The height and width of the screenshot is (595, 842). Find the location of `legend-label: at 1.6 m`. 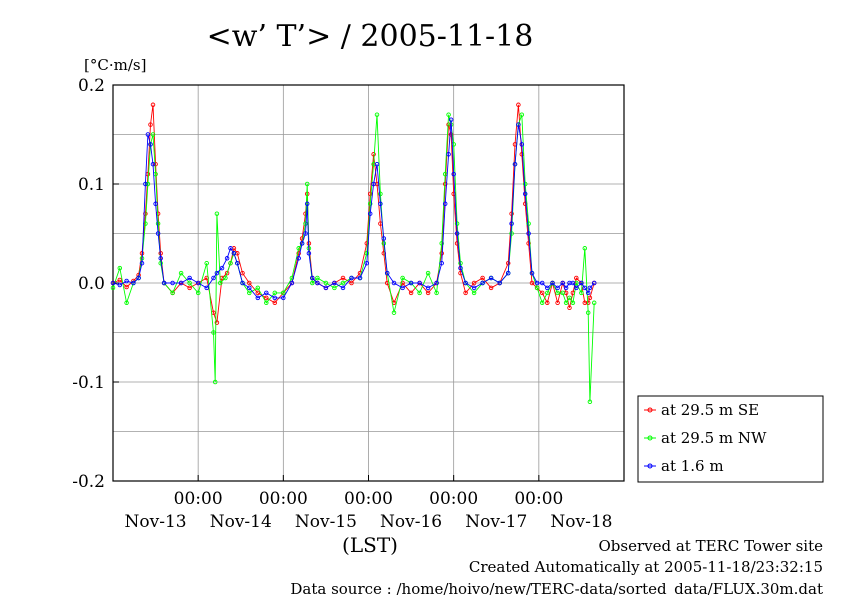

legend-label: at 1.6 m is located at coordinates (692, 466).